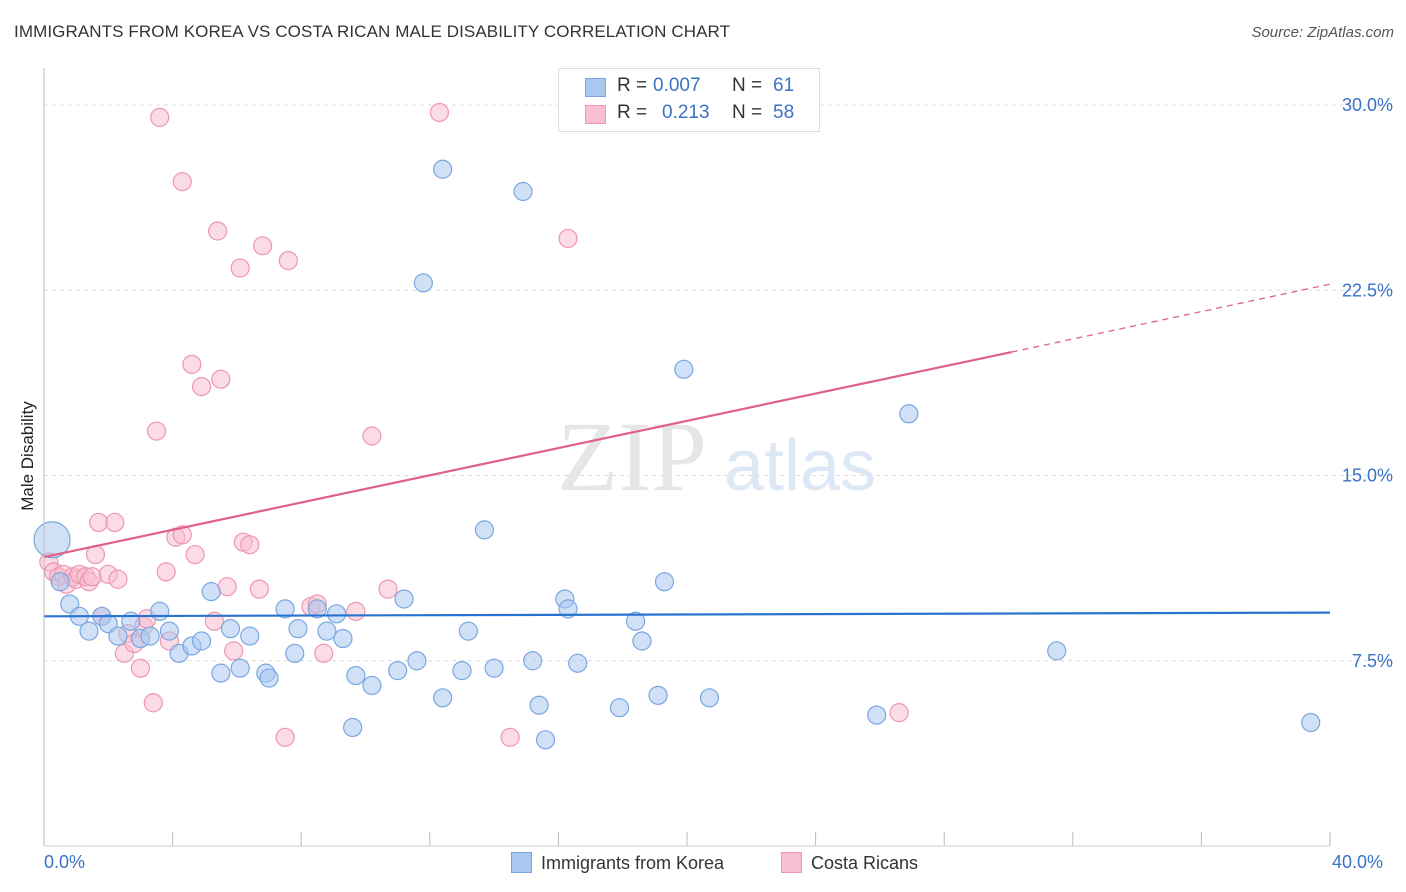 Image resolution: width=1406 pixels, height=892 pixels. What do you see at coordinates (677, 85) in the screenshot?
I see `legend-r-value: 0.007` at bounding box center [677, 85].